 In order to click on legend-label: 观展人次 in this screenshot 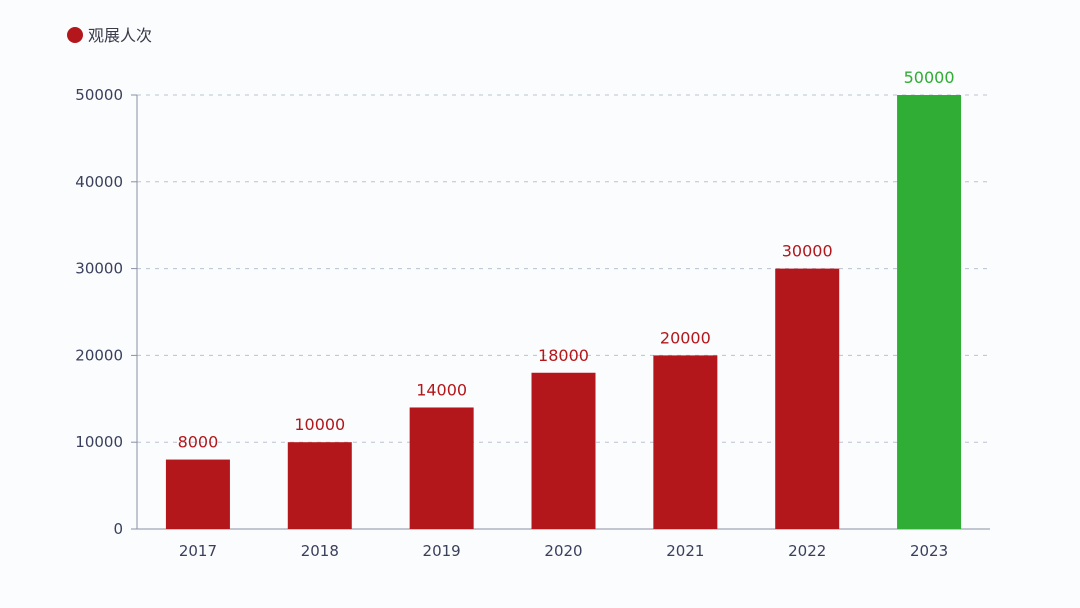, I will do `click(120, 35)`.